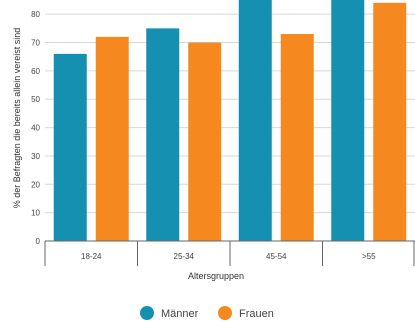  I want to click on x-tick-label-18-24: 18-24, so click(91, 256).